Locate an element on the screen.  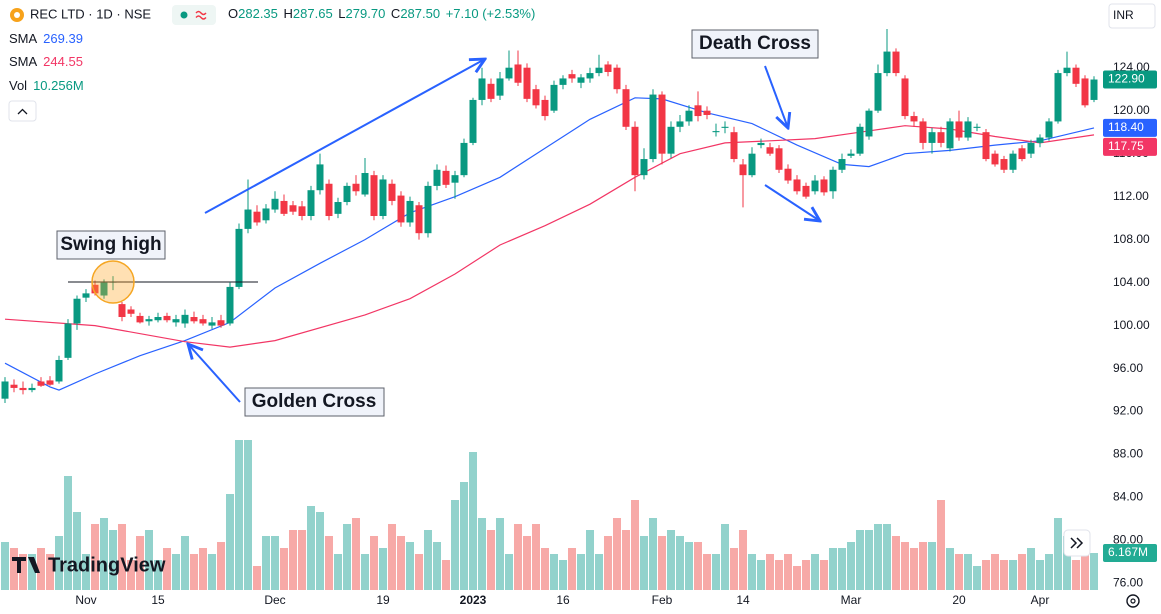
time-axis is located at coordinates (580, 602).